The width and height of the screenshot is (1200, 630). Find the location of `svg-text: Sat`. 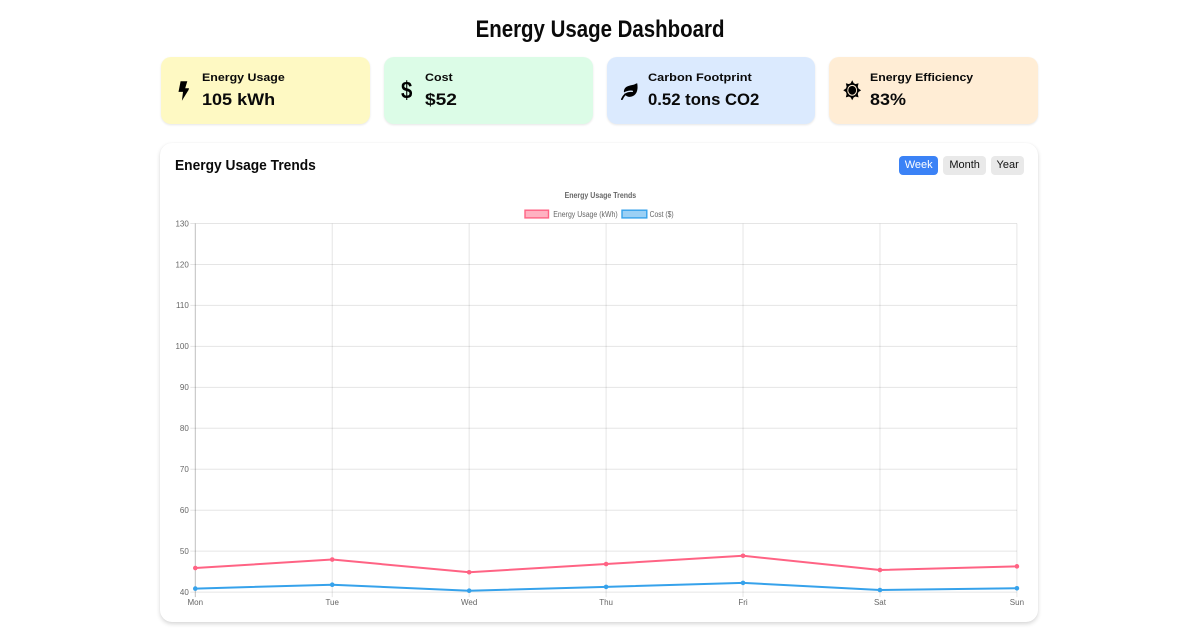

svg-text: Sat is located at coordinates (880, 602).